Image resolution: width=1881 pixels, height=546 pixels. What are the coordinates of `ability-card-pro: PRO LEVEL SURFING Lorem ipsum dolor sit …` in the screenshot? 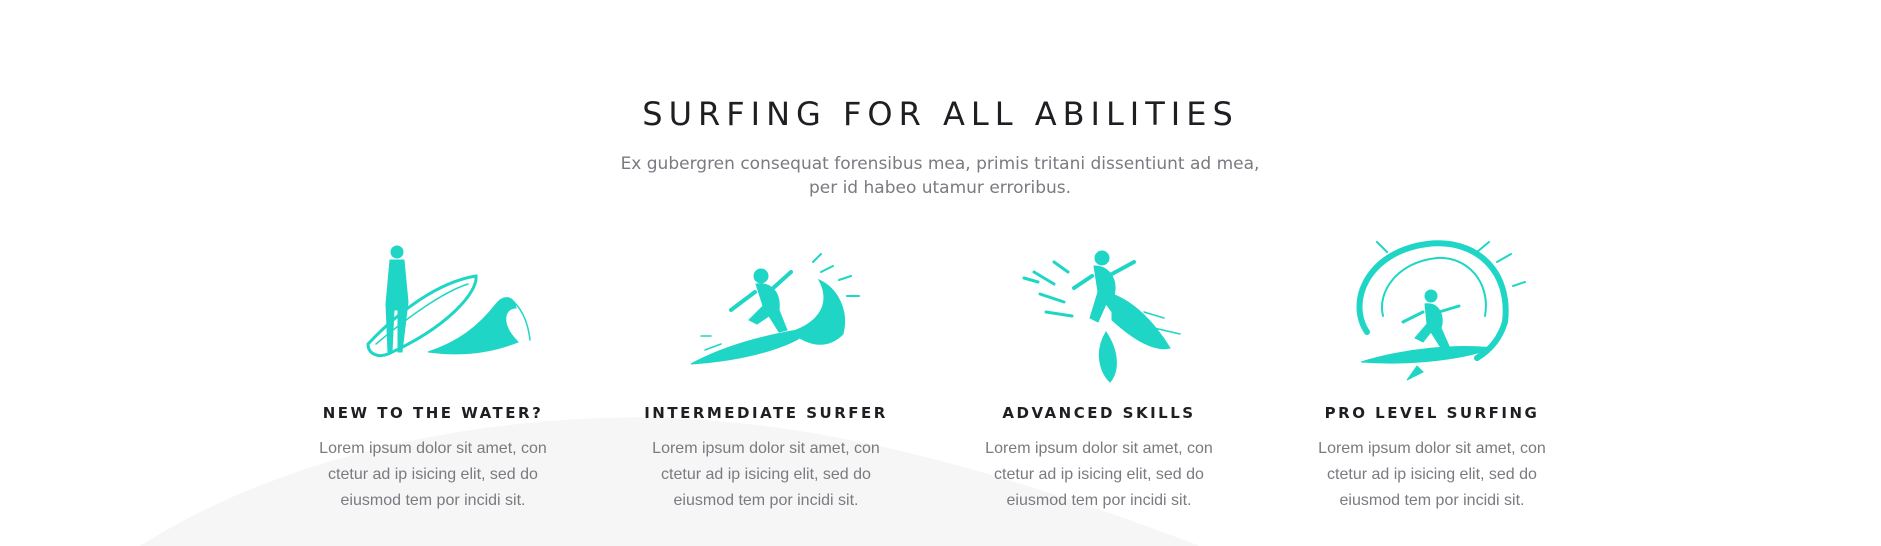 It's located at (1432, 373).